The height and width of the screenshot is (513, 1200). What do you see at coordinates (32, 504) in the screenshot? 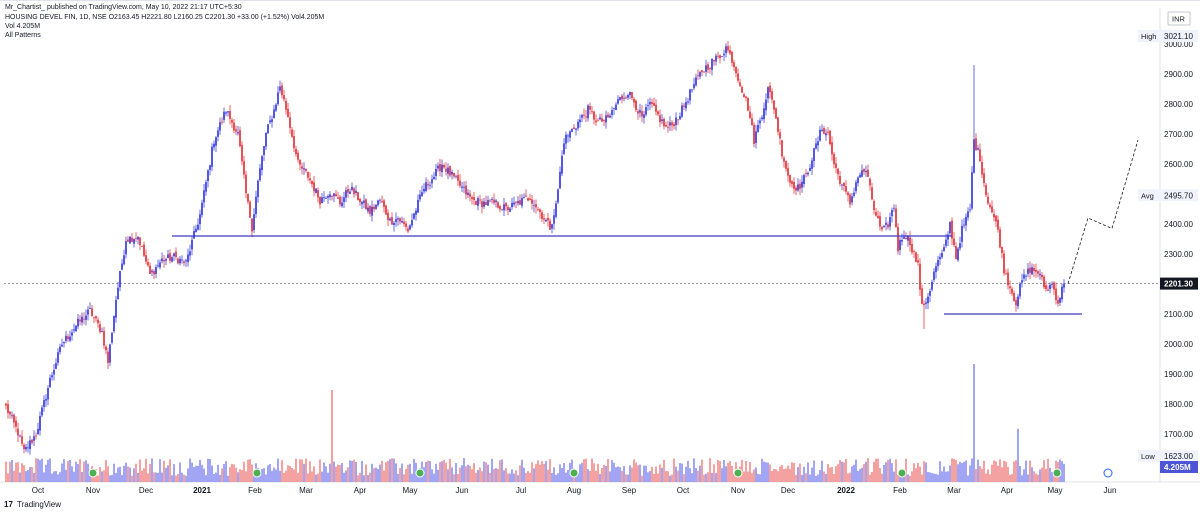
I see `footer-brand: 17 TradingView` at bounding box center [32, 504].